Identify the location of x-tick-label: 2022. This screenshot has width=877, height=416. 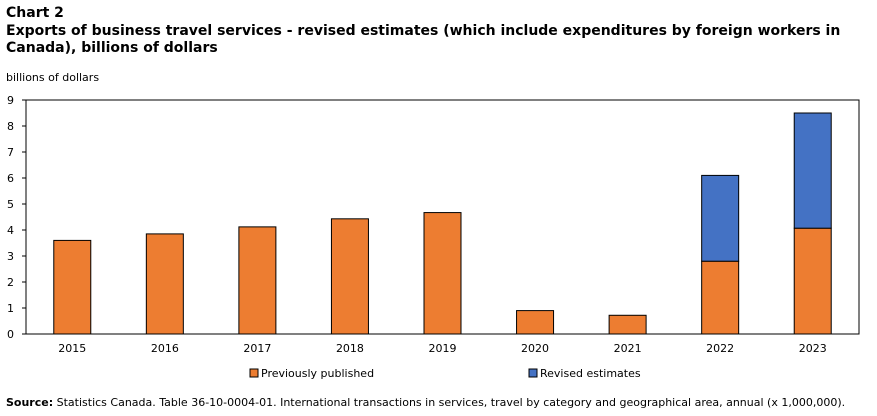
(720, 348).